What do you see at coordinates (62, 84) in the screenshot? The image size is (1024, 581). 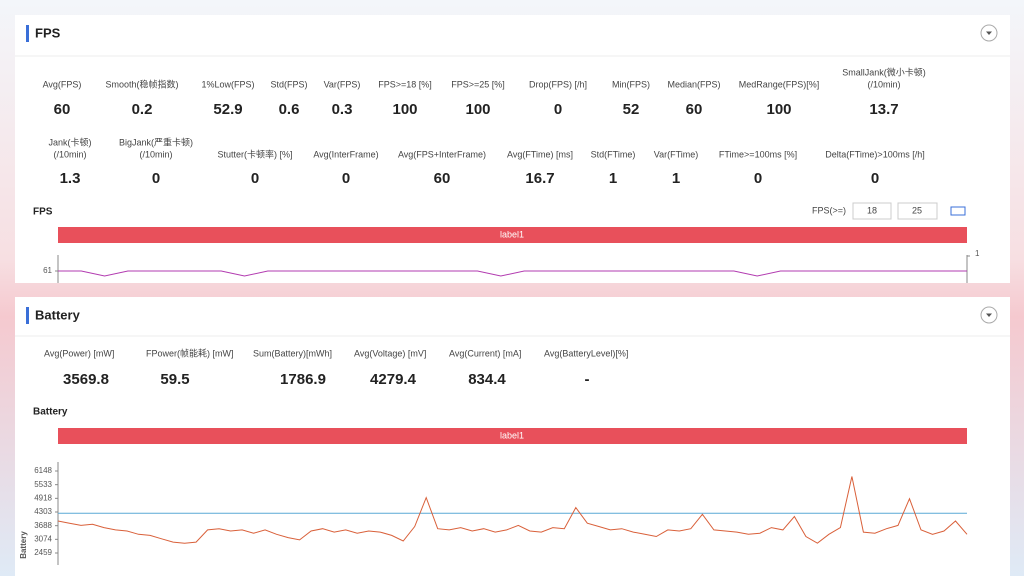 I see `metric-label: Avg(FPS)` at bounding box center [62, 84].